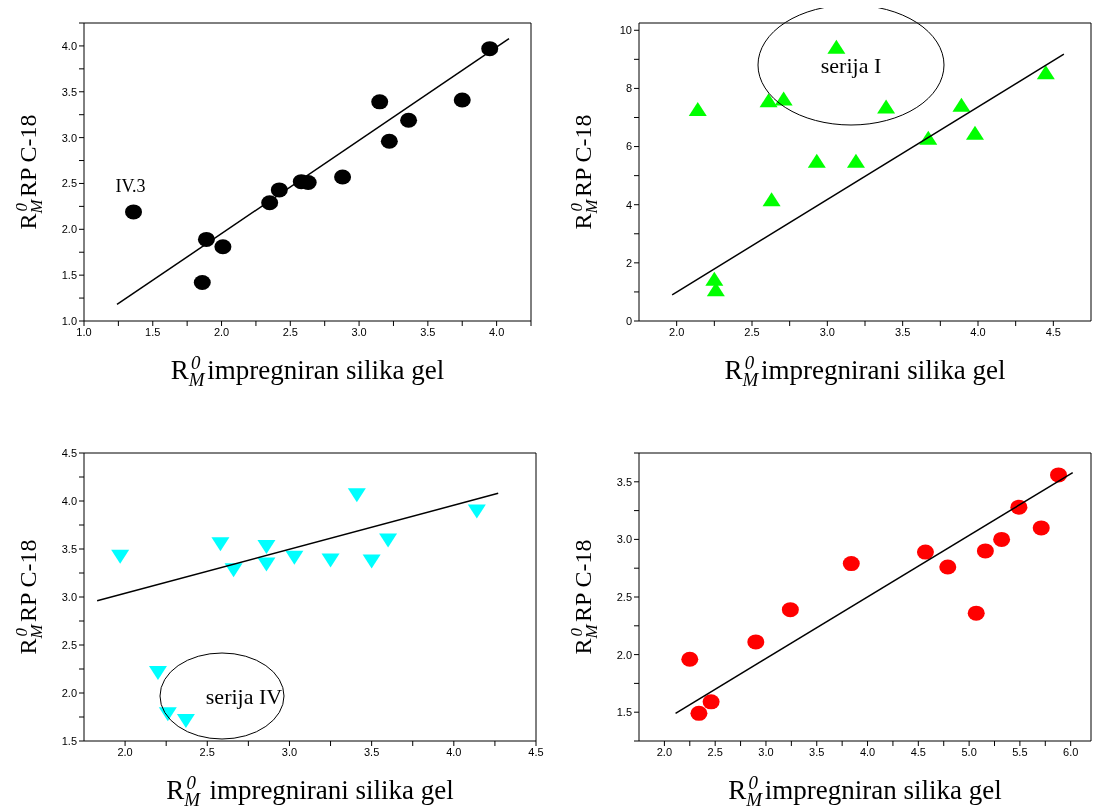 The width and height of the screenshot is (1116, 810). What do you see at coordinates (130, 185) in the screenshot?
I see `annotation: IV.3` at bounding box center [130, 185].